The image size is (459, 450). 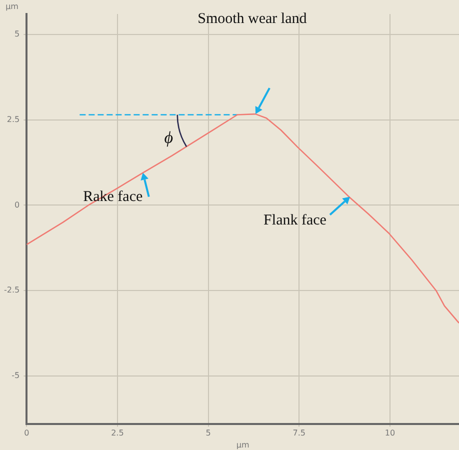 I want to click on x-tick-label: 2.5, so click(x=117, y=433).